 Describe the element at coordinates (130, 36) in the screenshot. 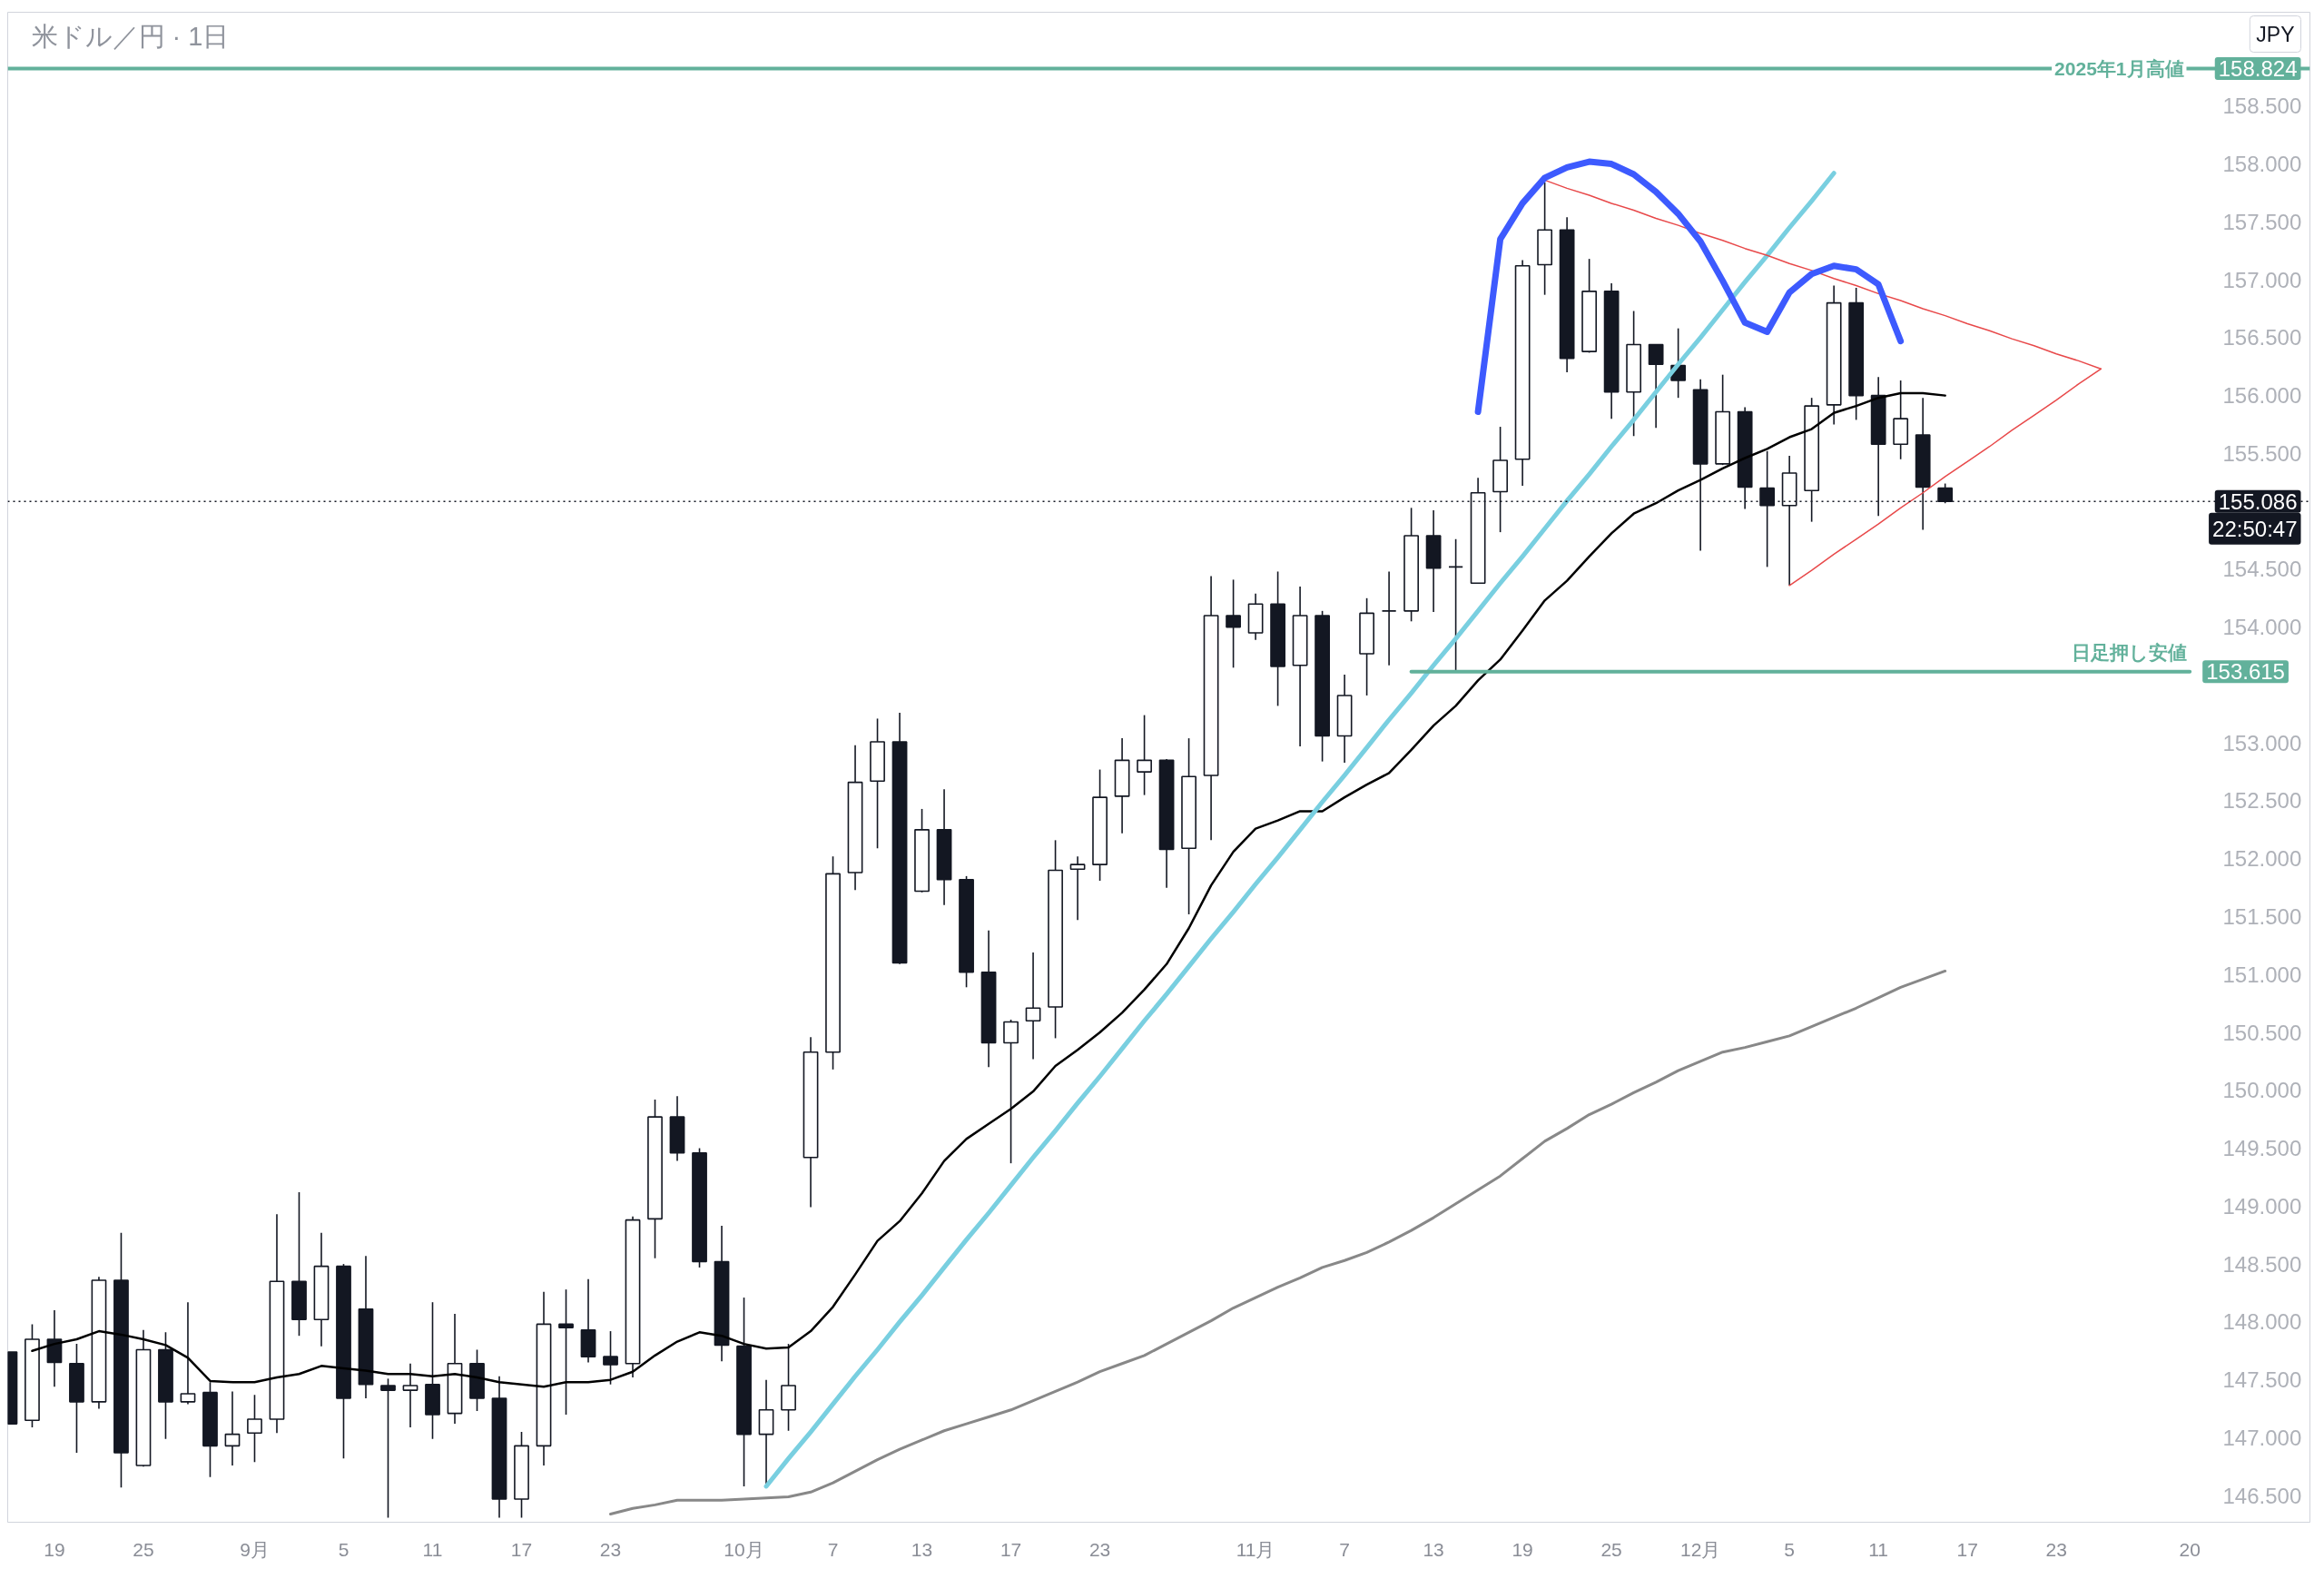

I see `chart-title: 米ドル／円 · 1日` at that location.